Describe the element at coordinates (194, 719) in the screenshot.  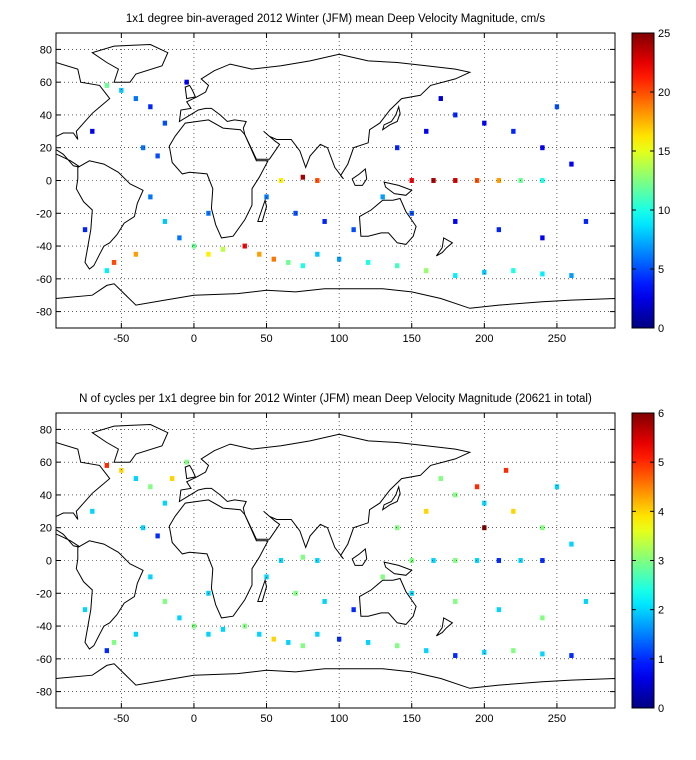
I see `x-tick-label: 0` at that location.